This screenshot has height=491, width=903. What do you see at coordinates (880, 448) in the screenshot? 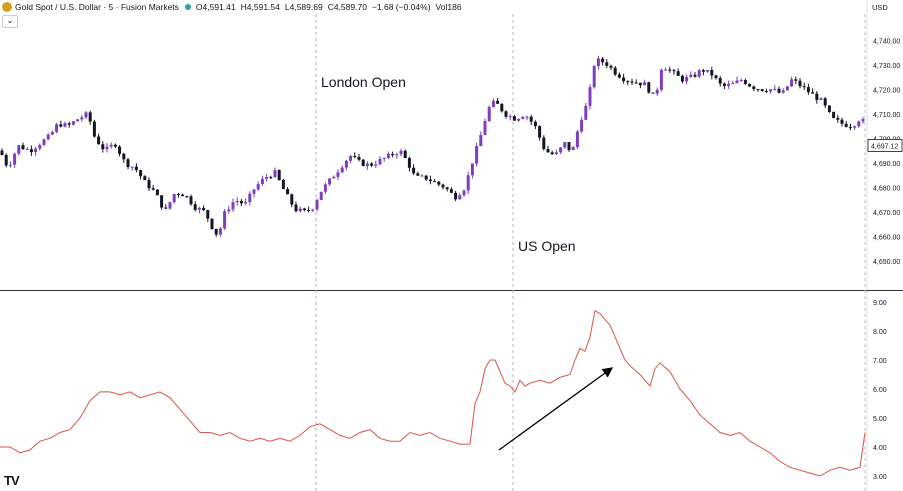
I see `indicator-tick-label: 4.00` at bounding box center [880, 448].